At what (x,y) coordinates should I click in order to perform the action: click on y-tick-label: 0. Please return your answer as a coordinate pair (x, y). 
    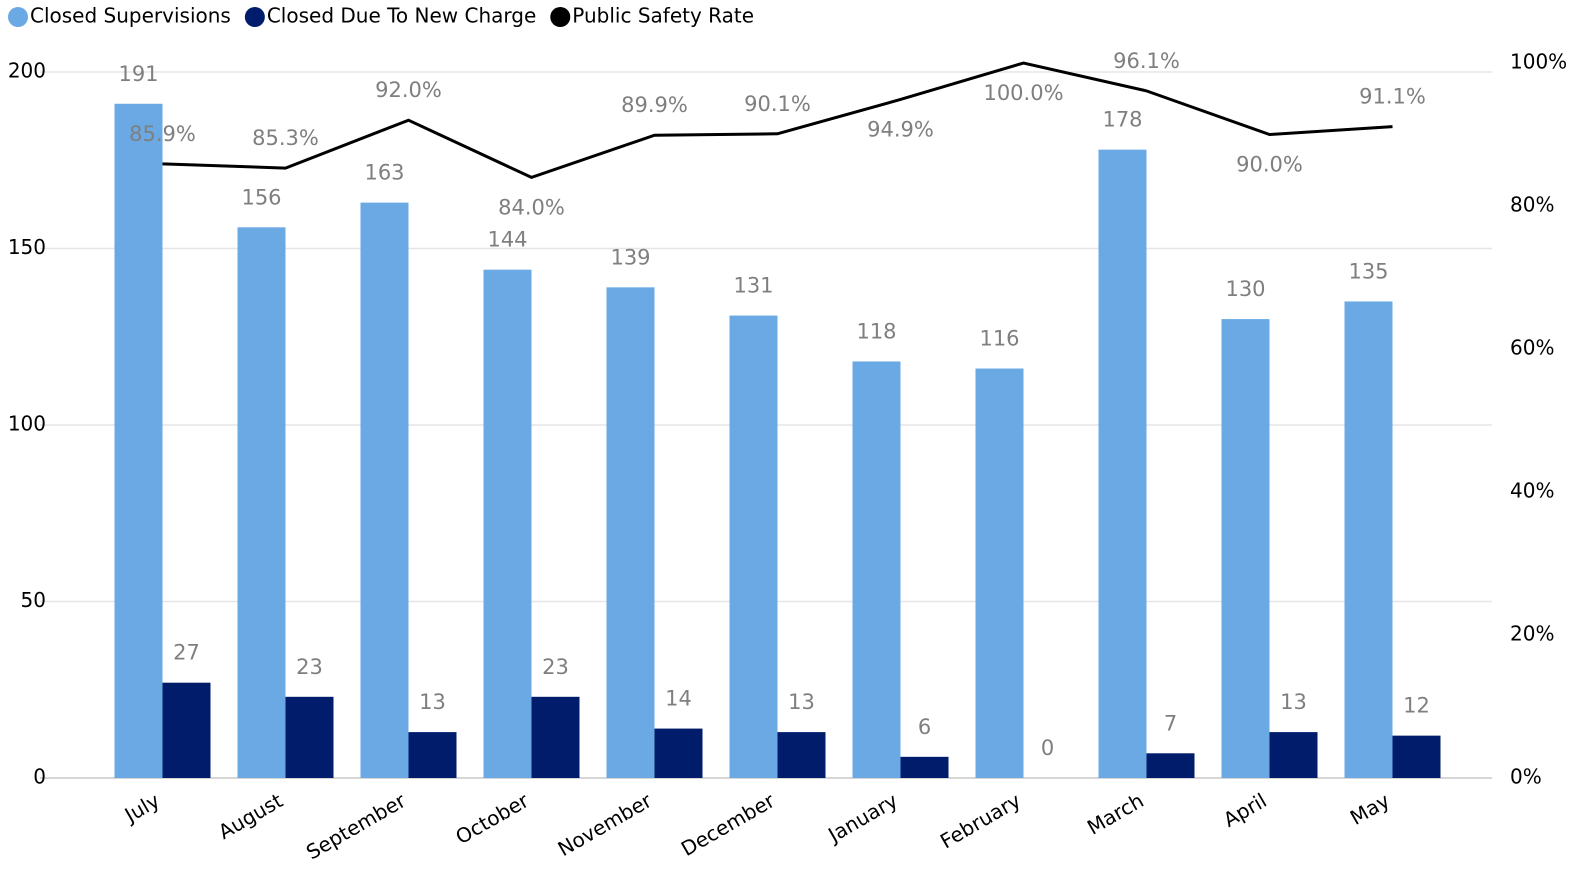
    Looking at the image, I should click on (39, 777).